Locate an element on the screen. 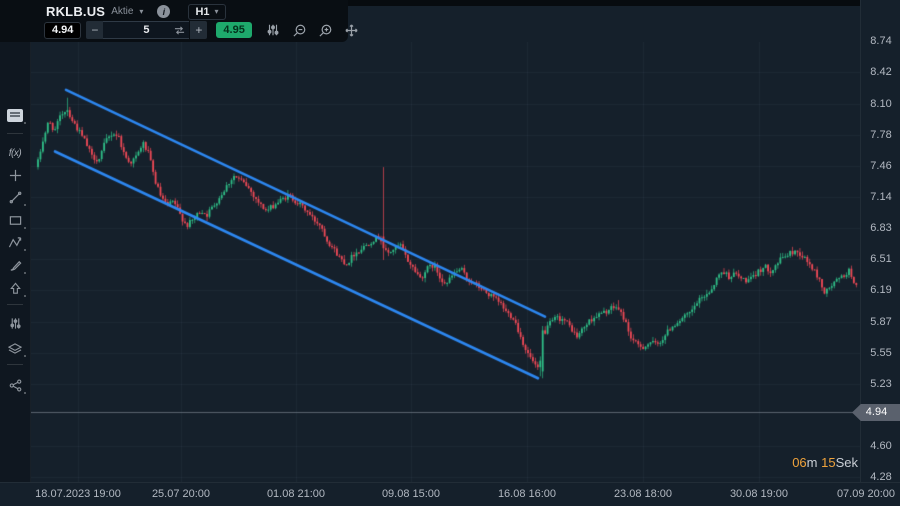  quantity-value: 5 is located at coordinates (146, 30).